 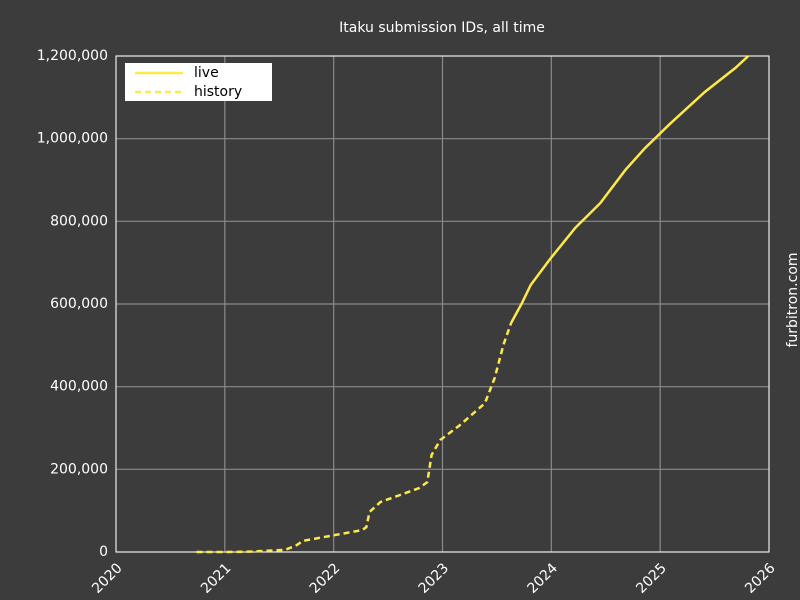 I want to click on legend-label: live, so click(x=206, y=73).